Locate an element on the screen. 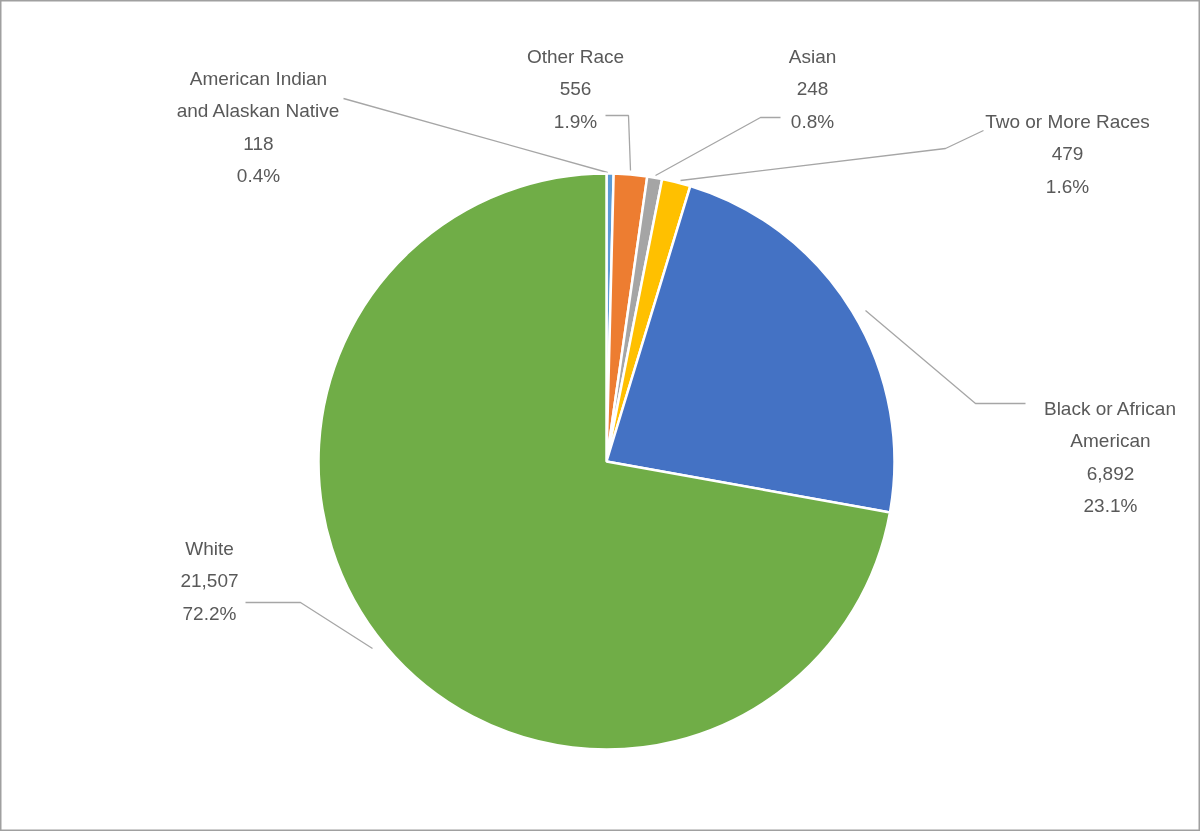  data-label: 21,507 72.2% is located at coordinates (209, 597).